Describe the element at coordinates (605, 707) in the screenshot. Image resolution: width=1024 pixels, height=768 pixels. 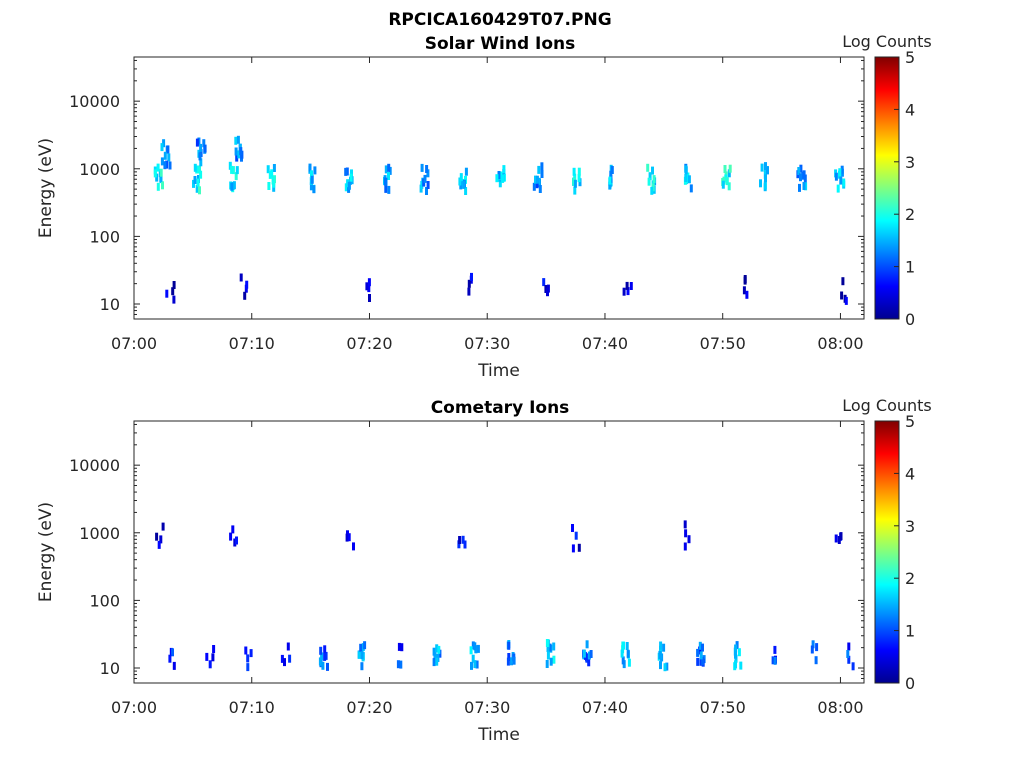
I see `x-tick-label: 07:40` at that location.